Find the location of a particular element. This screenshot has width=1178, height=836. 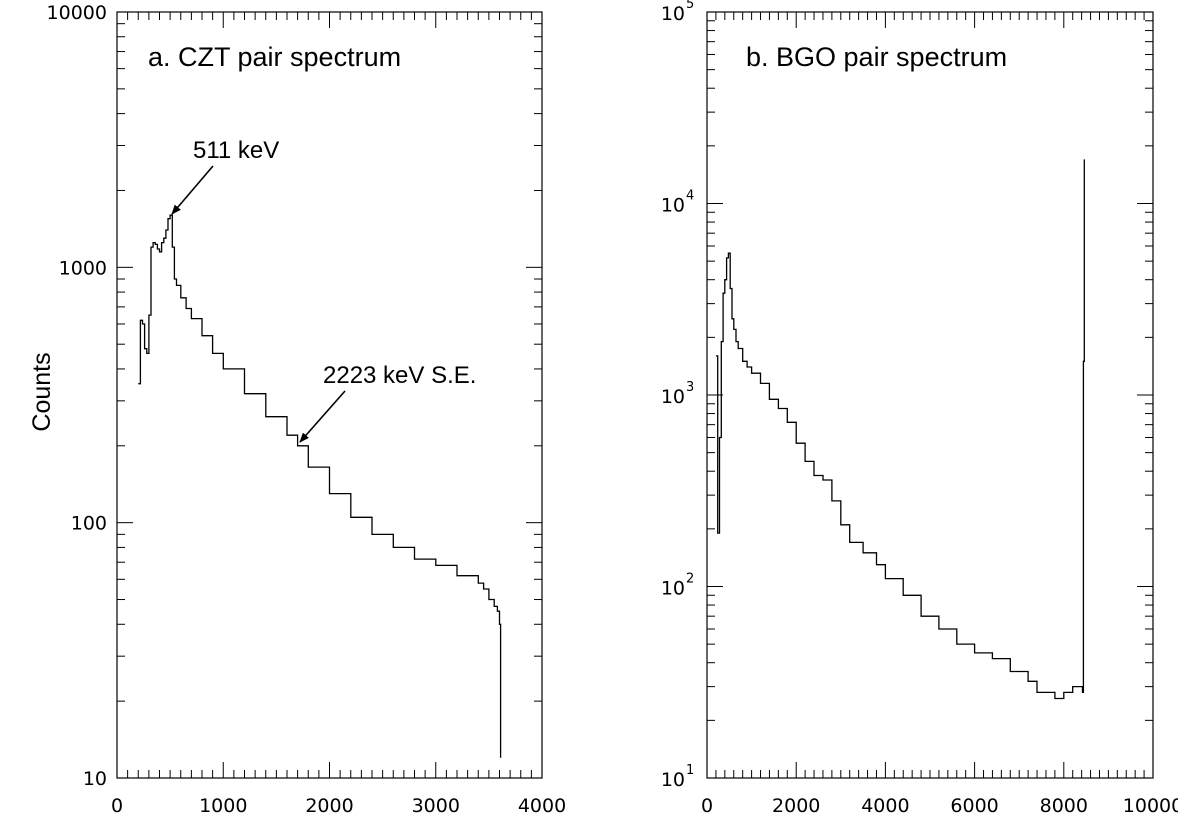

y-tick-label: 10 2 is located at coordinates (677, 586).